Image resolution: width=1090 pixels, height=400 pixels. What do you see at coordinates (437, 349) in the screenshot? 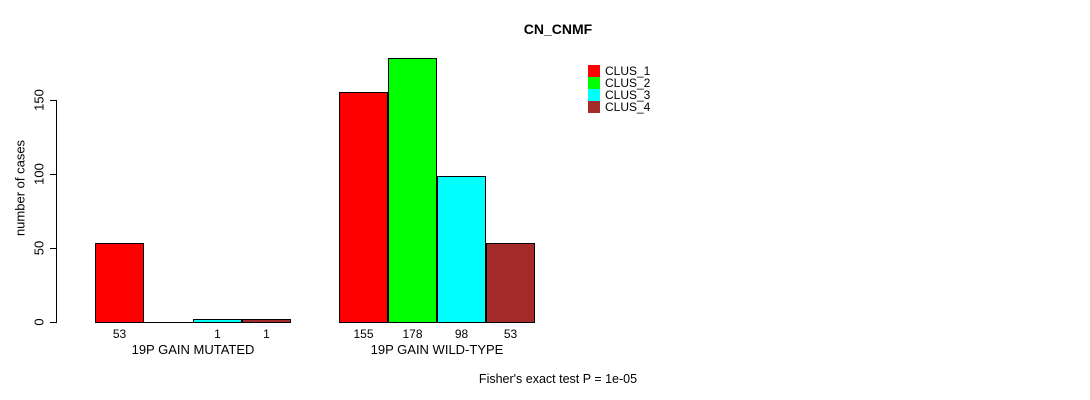
I see `group-label: 19P GAIN WILD-TYPE` at bounding box center [437, 349].